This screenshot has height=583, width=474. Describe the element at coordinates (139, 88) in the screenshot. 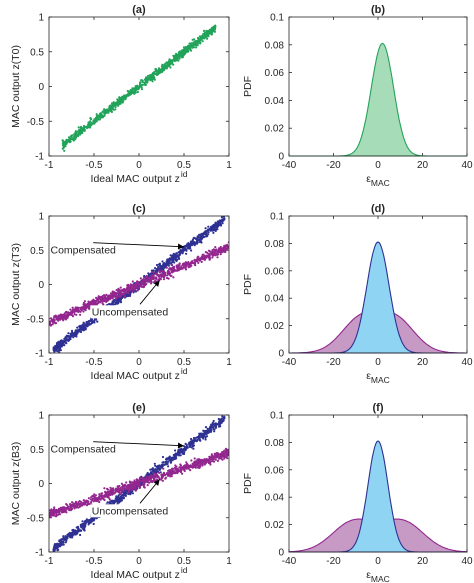

I see `scatter-points` at that location.